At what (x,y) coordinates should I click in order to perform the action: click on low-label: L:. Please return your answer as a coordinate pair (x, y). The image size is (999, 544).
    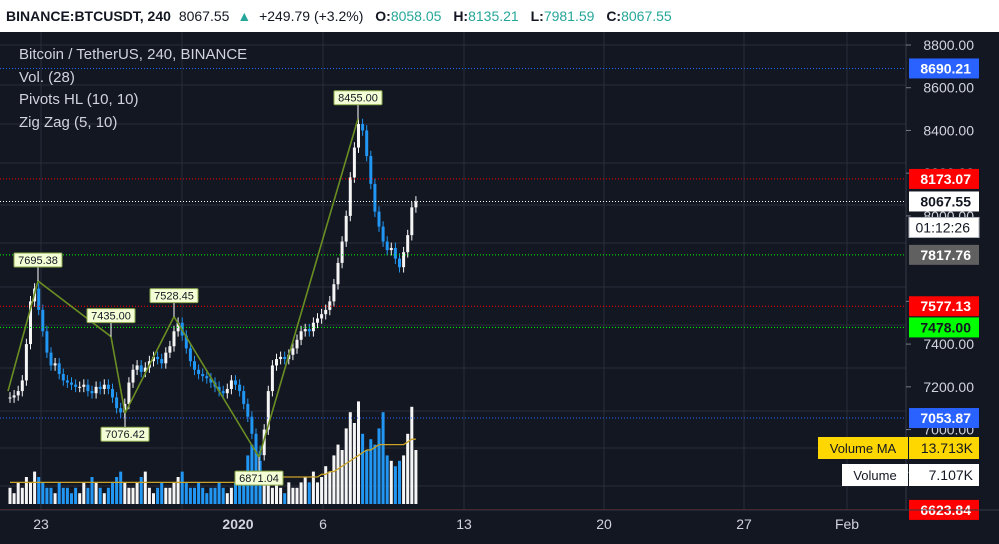
    Looking at the image, I should click on (537, 16).